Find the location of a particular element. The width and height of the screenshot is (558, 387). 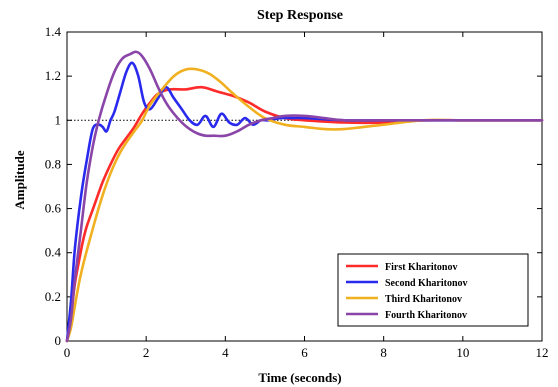

y-tick-label: 1 is located at coordinates (58, 119).